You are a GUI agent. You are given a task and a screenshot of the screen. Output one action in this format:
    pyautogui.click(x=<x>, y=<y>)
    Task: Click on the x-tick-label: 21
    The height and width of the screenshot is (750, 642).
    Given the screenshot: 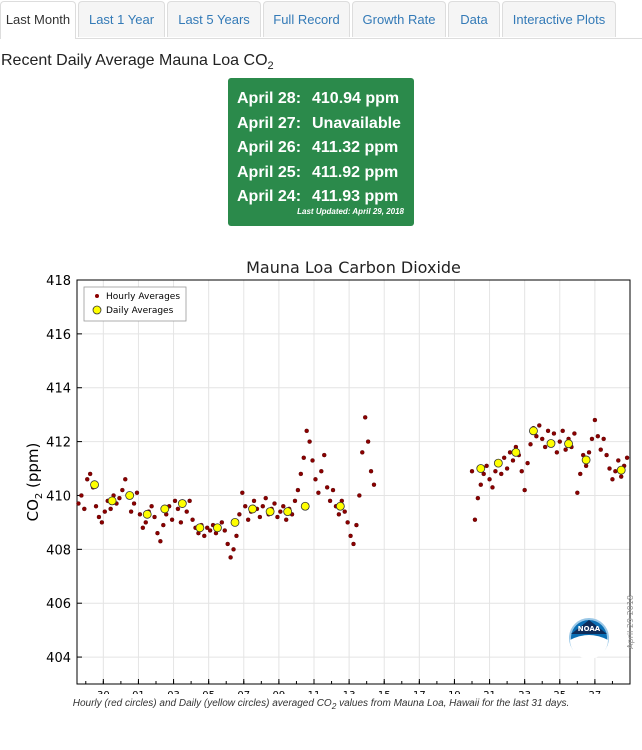 What is the action you would take?
    pyautogui.click(x=489, y=692)
    